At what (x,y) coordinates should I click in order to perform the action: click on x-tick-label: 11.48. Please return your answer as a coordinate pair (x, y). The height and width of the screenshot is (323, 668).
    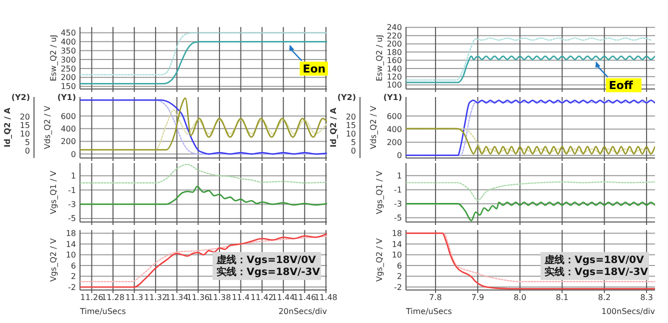
    Looking at the image, I should click on (326, 297).